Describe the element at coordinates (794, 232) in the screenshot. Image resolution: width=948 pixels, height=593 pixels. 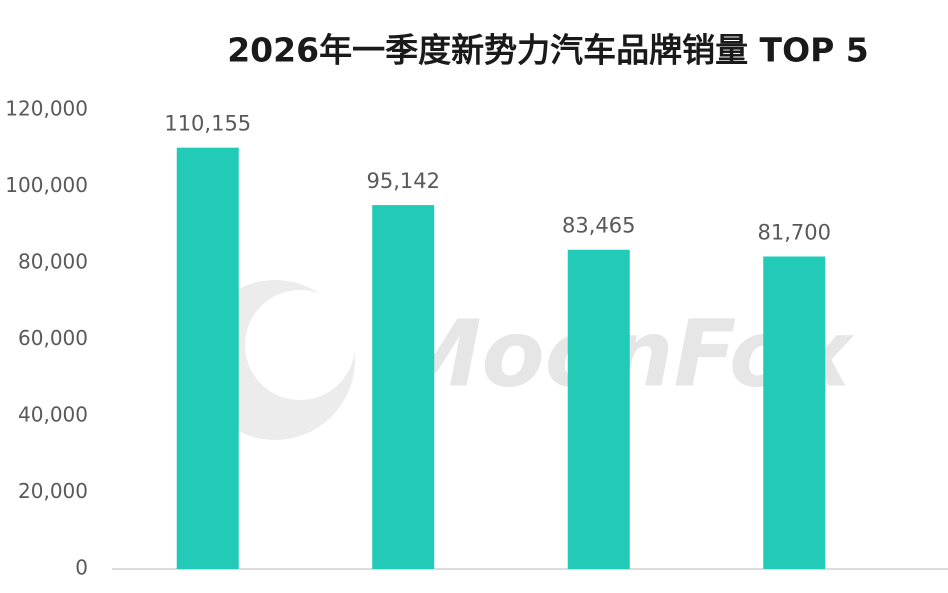
I see `value-label: 81,700` at that location.